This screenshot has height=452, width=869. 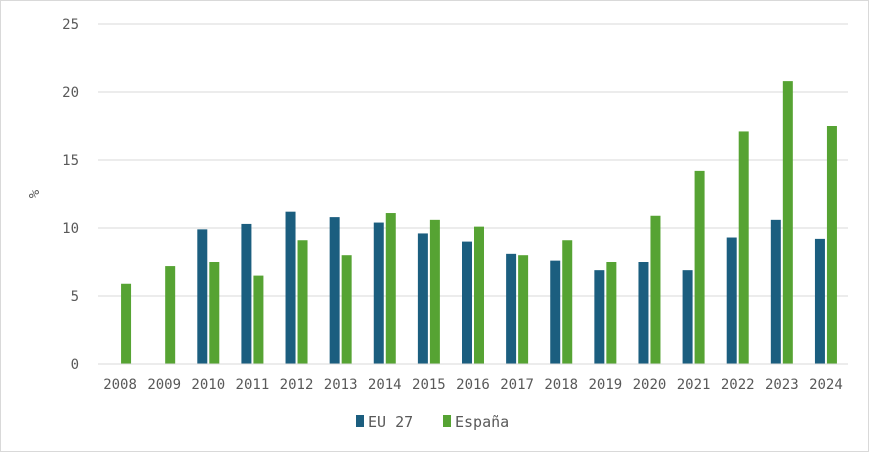 What do you see at coordinates (561, 385) in the screenshot?
I see `x-tick-label: 2018` at bounding box center [561, 385].